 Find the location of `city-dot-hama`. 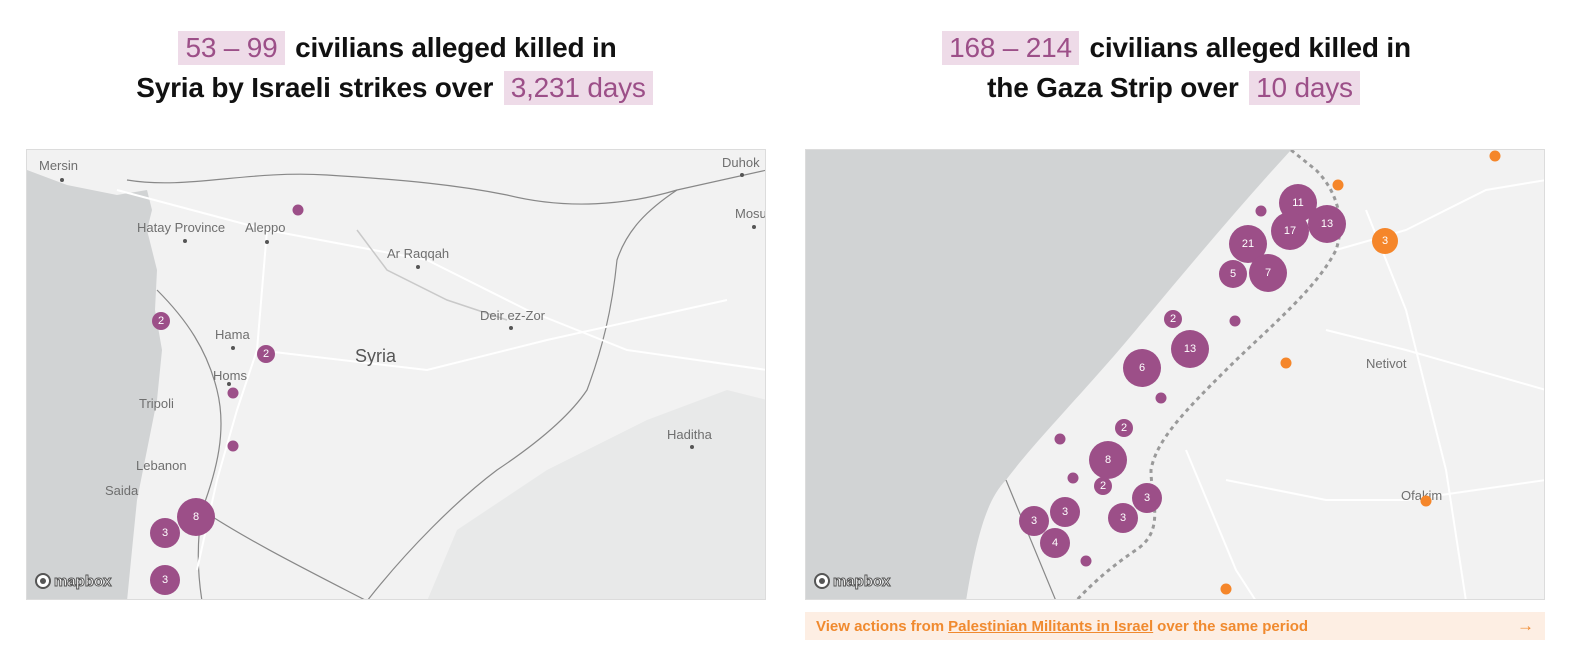

city-dot-hama is located at coordinates (233, 348).